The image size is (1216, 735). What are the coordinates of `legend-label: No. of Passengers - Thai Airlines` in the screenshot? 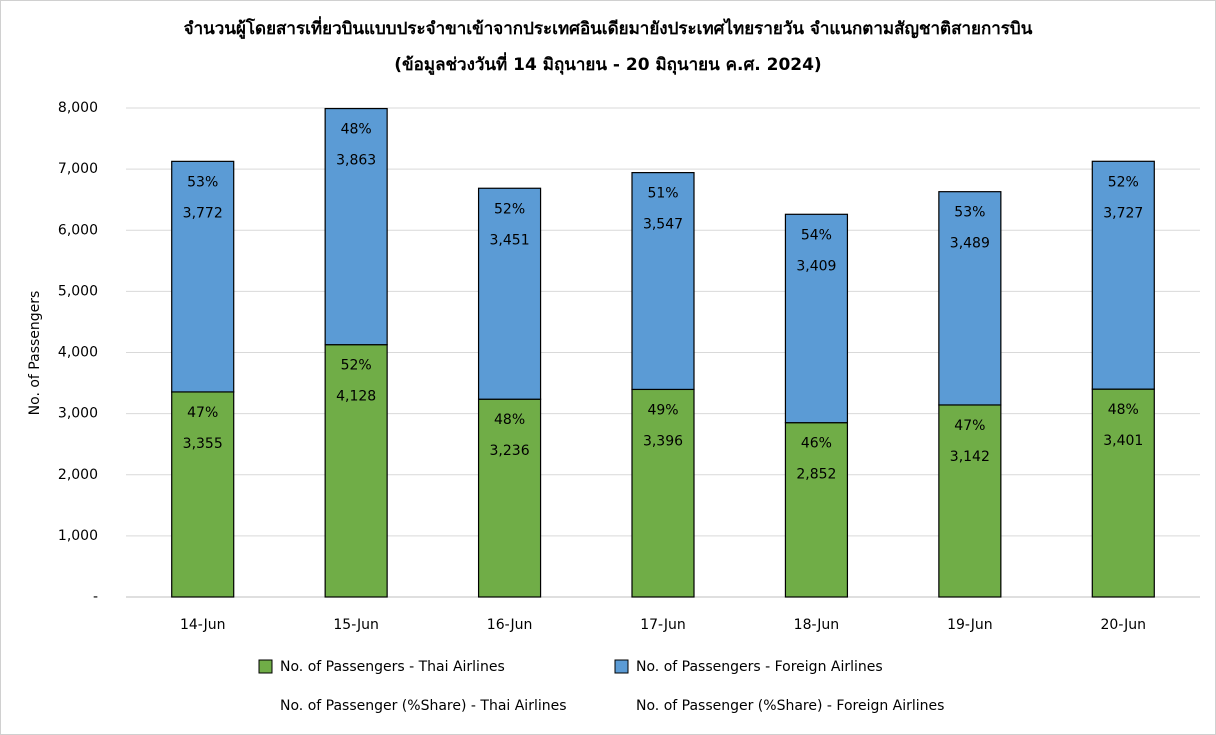 It's located at (392, 667).